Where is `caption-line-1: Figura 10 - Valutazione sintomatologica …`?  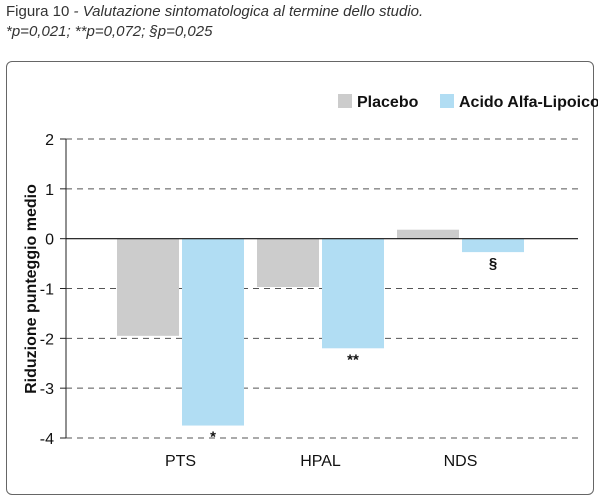 caption-line-1: Figura 10 - Valutazione sintomatologica … is located at coordinates (301, 12).